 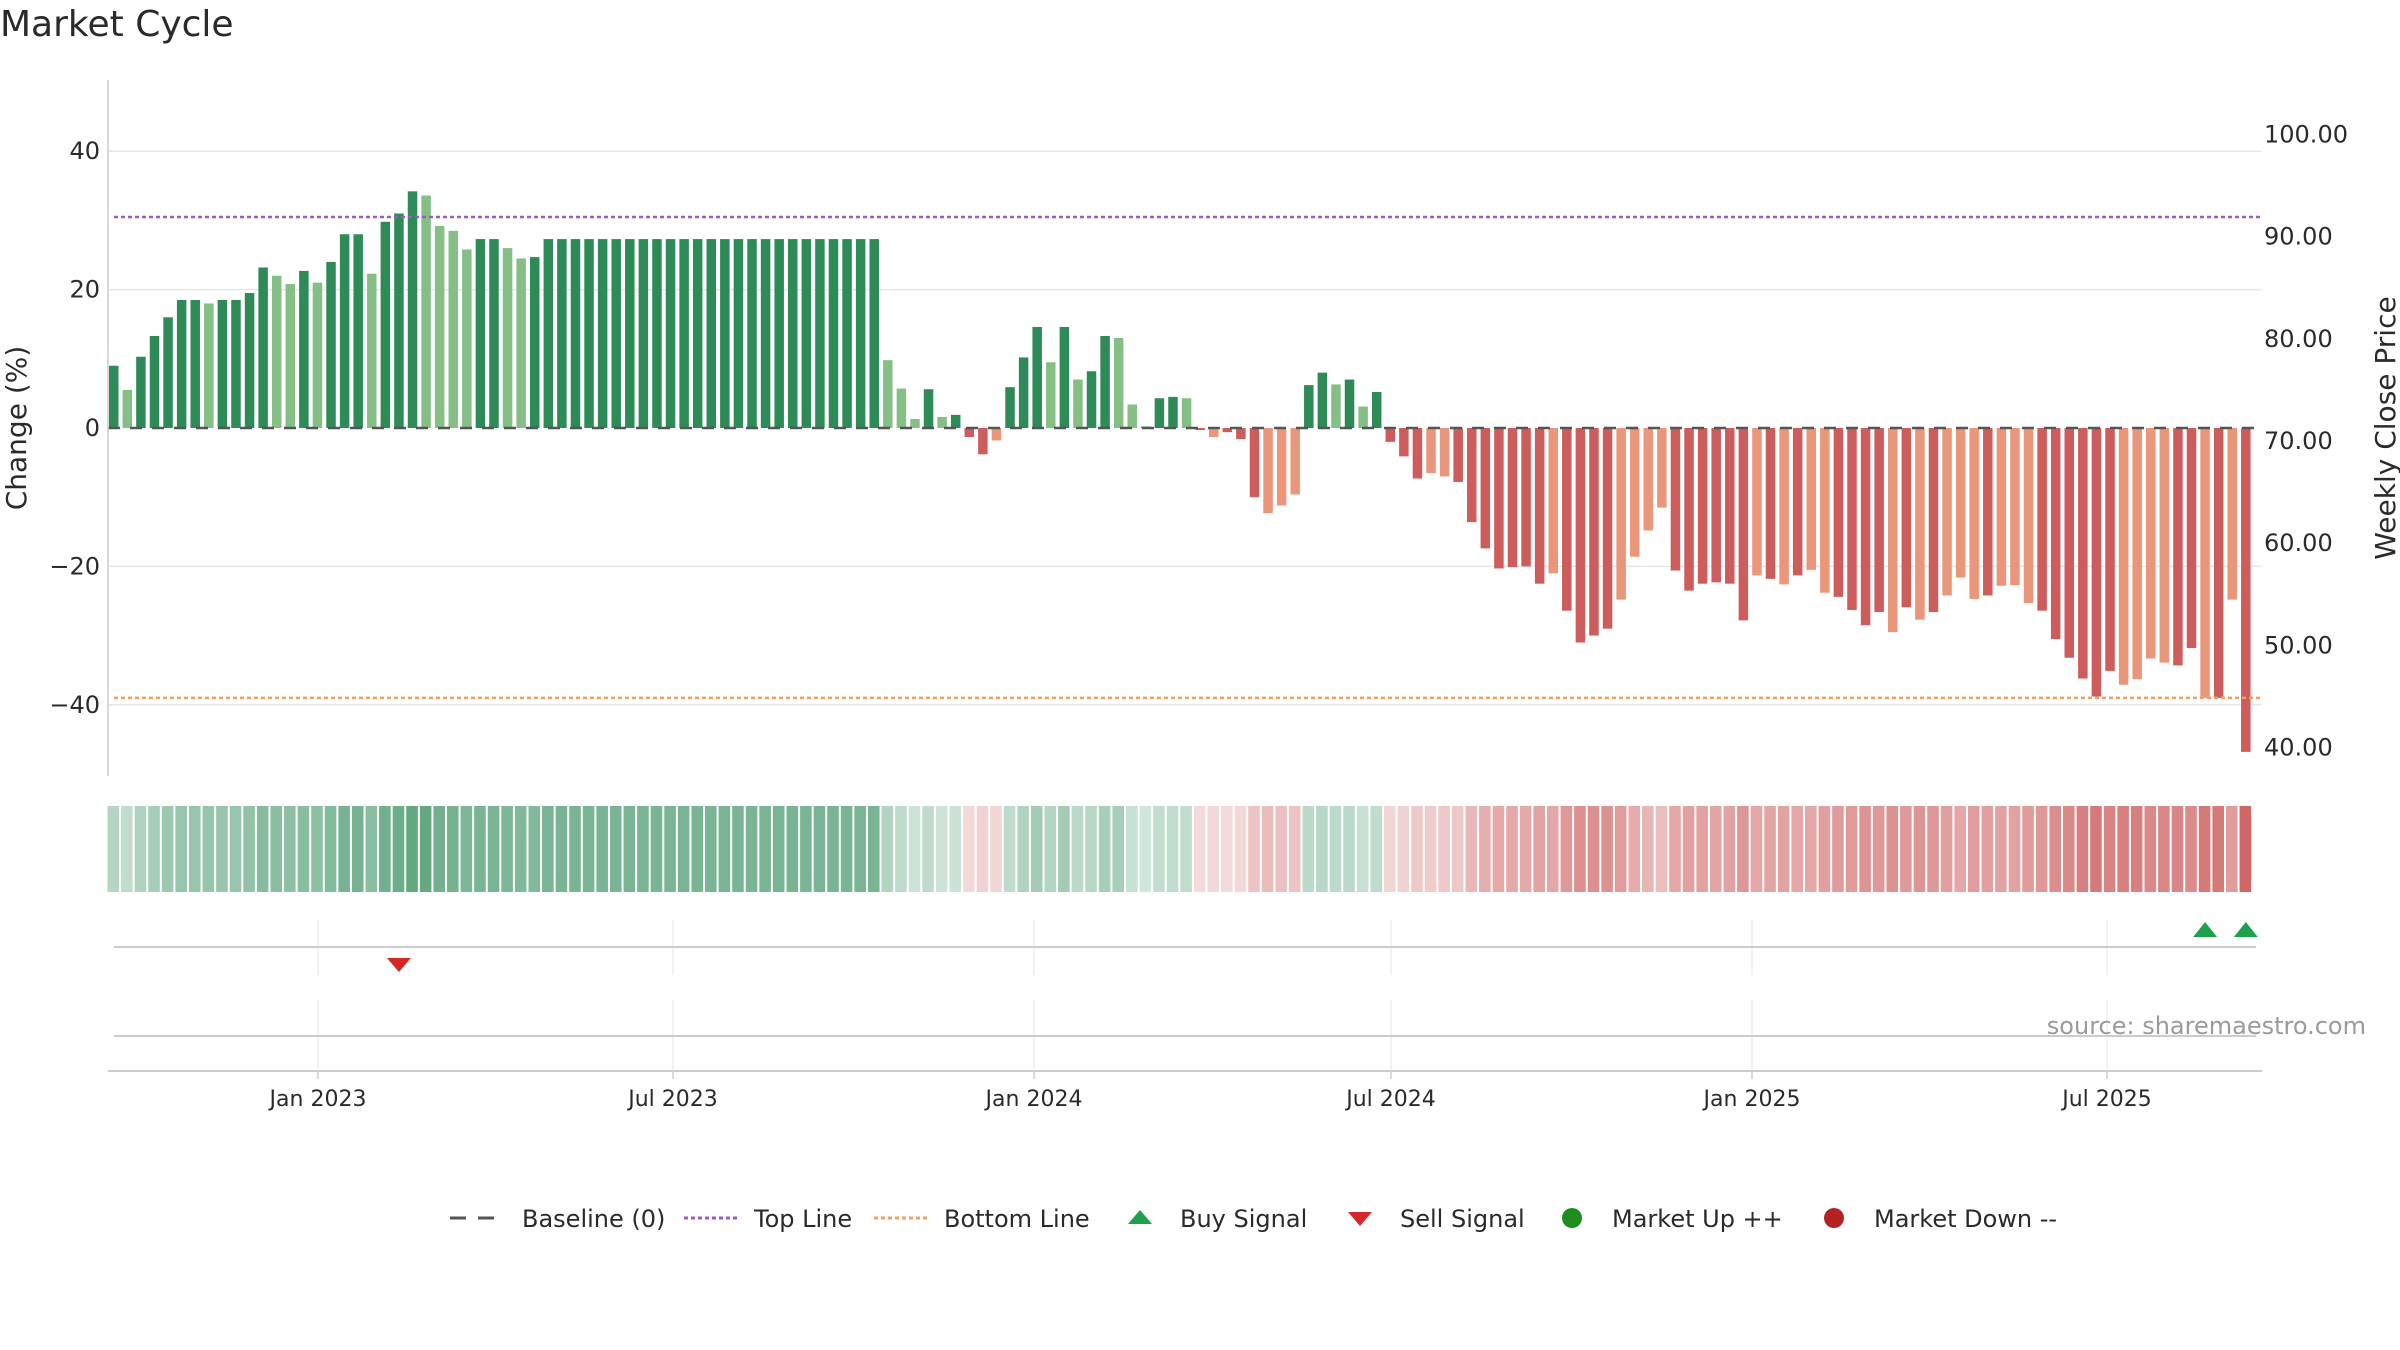 I want to click on y2-tick-label: 40.00, so click(x=2298, y=748).